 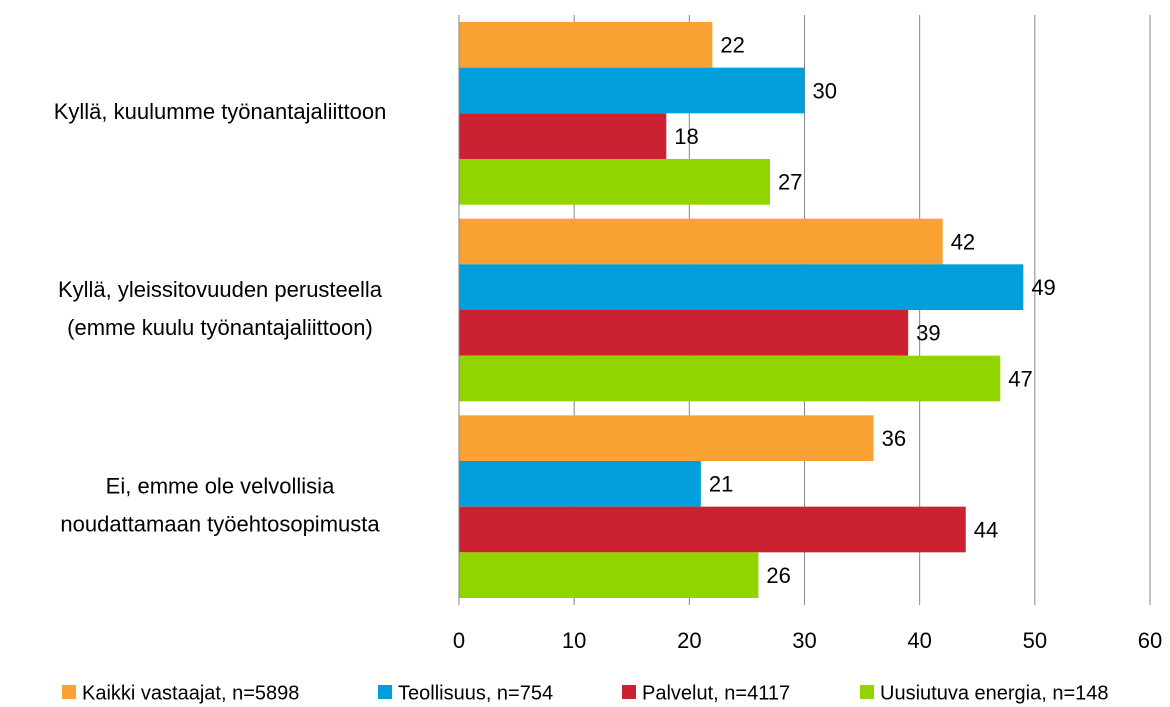 What do you see at coordinates (574, 640) in the screenshot?
I see `x-tick-label: 10` at bounding box center [574, 640].